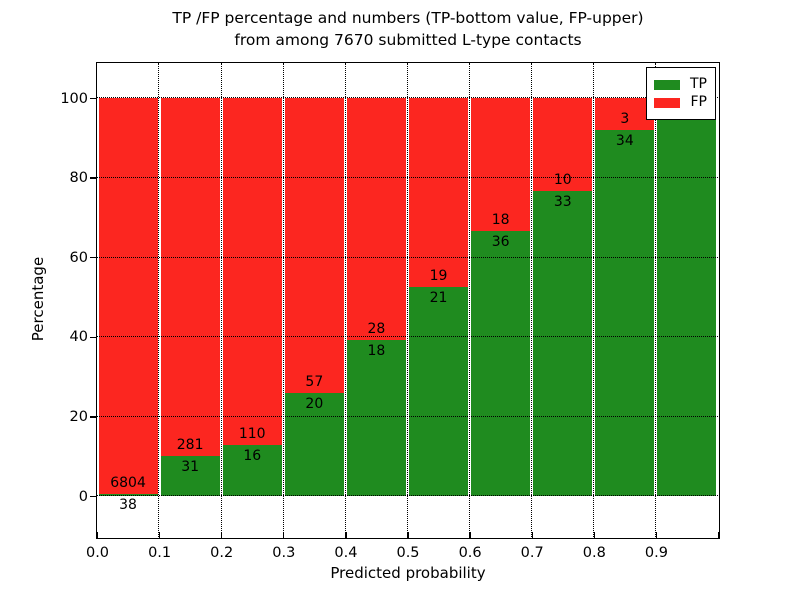  What do you see at coordinates (38, 299) in the screenshot?
I see `y-axis-label: Percentage` at bounding box center [38, 299].